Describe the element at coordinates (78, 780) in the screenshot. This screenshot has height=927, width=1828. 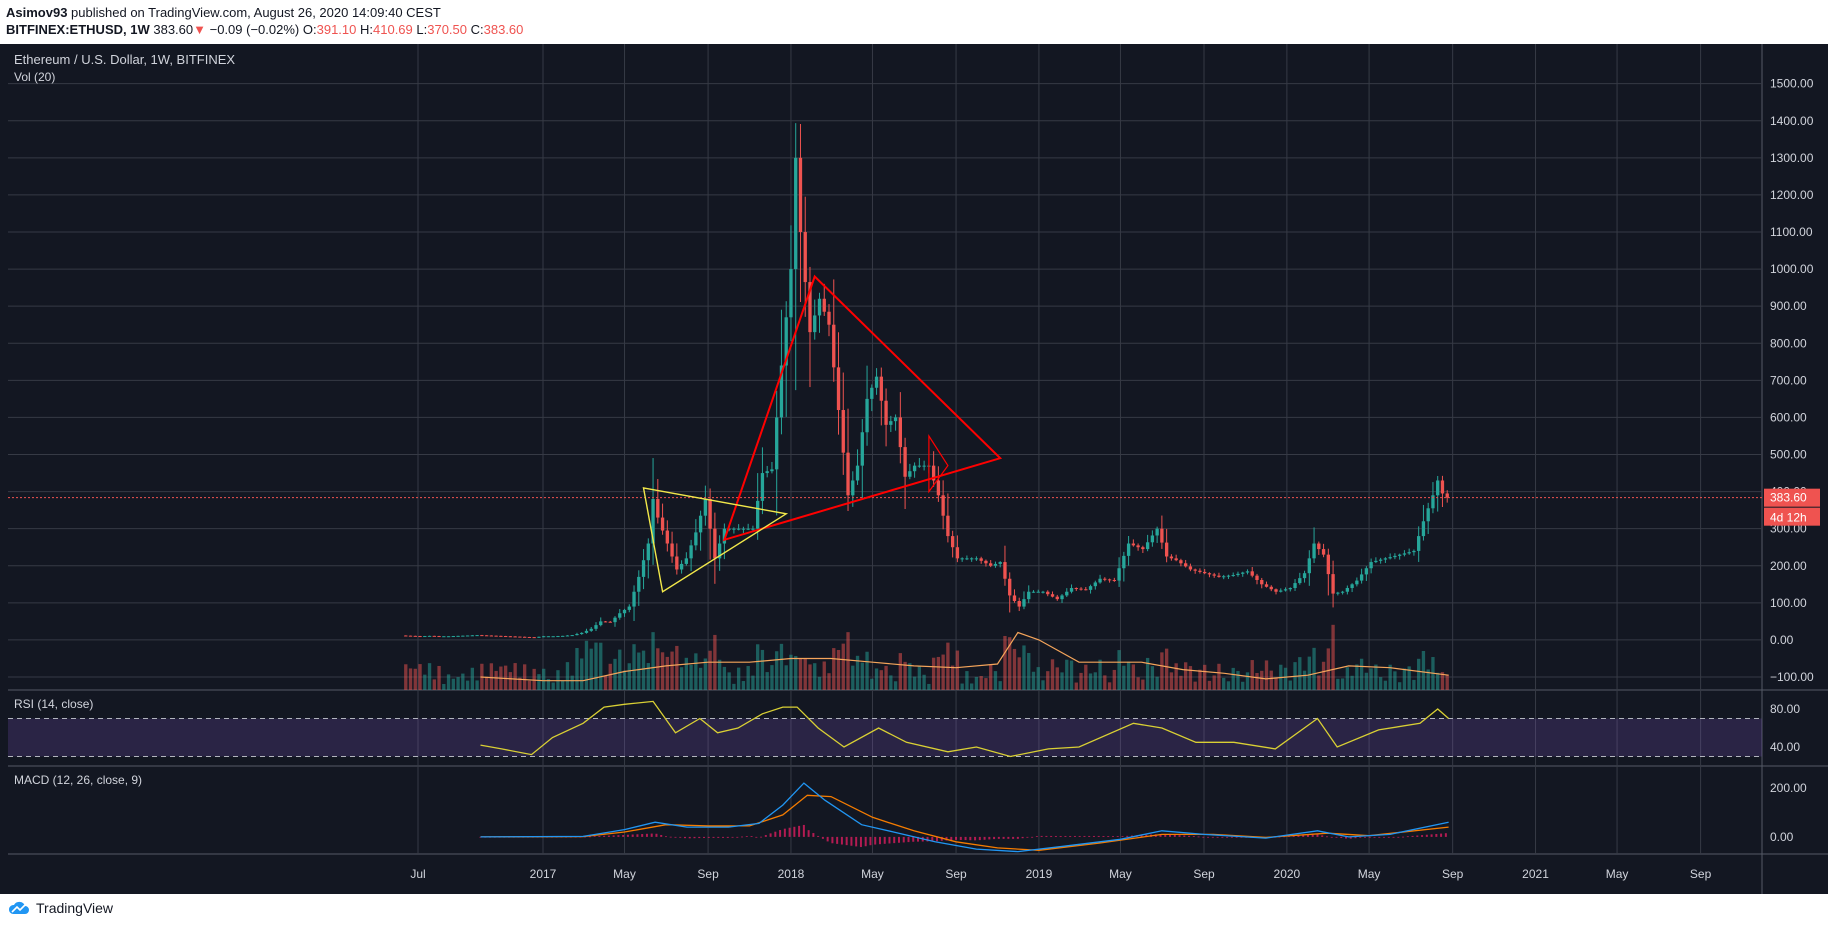
I see `macd-pane-title: MACD (12, 26, close, 9)` at that location.